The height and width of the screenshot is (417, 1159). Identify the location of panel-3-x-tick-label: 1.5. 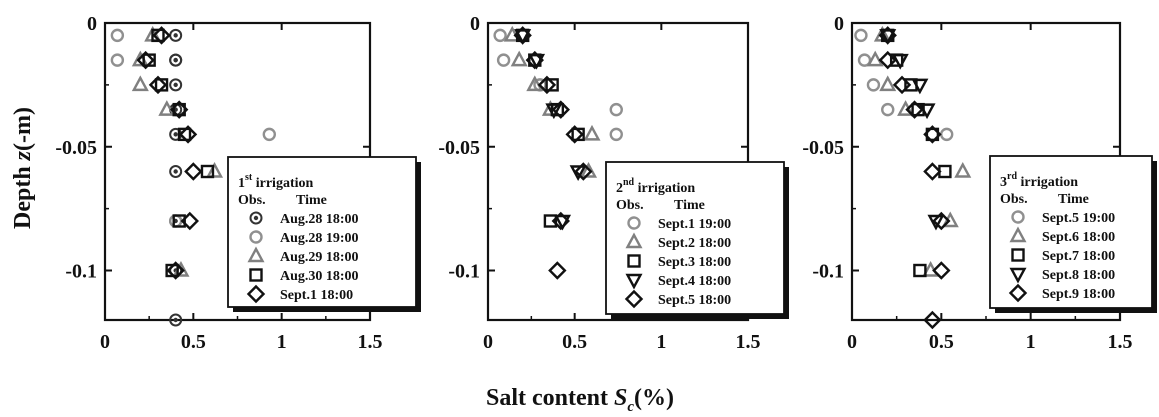
(1120, 342).